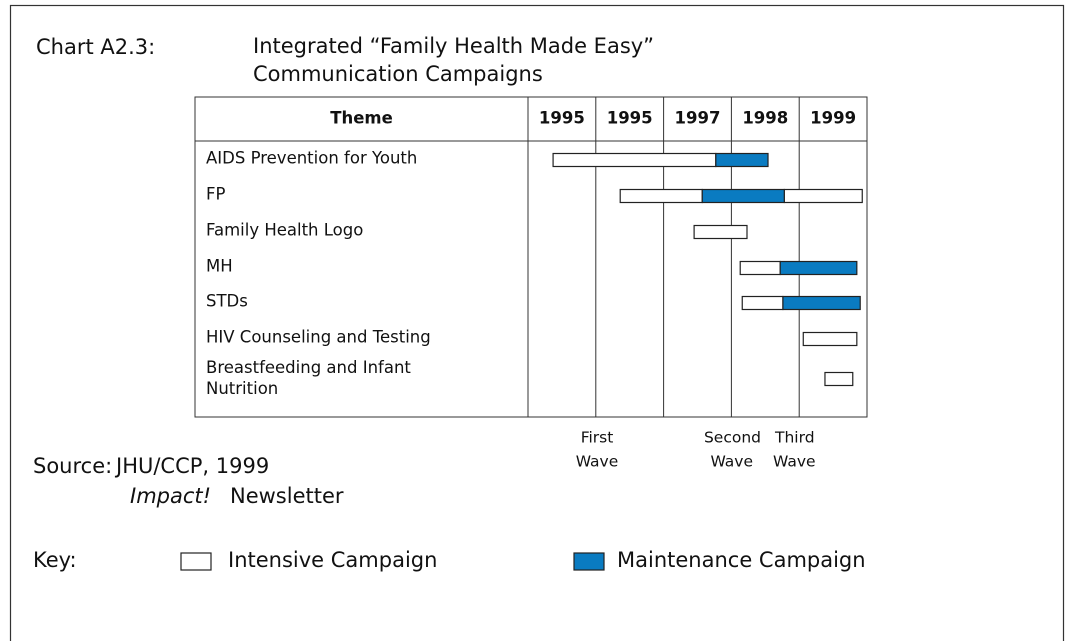  I want to click on source-label: Source:, so click(72, 466).